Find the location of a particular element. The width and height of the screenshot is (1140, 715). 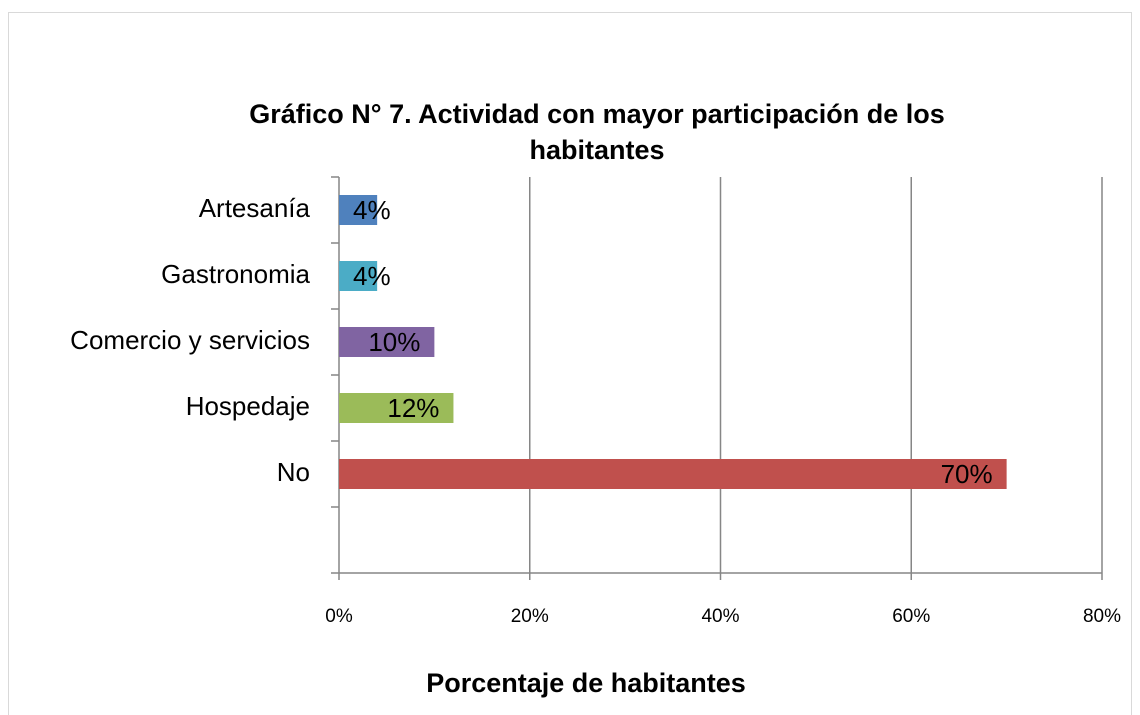

data-label: 12% is located at coordinates (413, 408).